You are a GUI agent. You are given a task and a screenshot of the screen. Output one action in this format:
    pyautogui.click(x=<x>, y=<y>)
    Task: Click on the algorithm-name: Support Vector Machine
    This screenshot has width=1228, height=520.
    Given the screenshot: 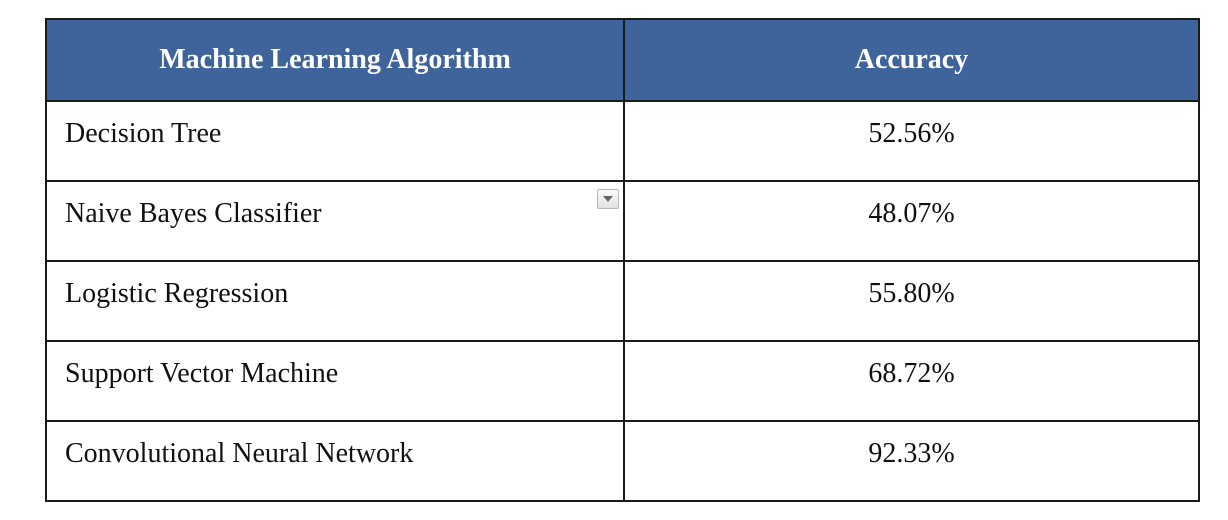 What is the action you would take?
    pyautogui.click(x=202, y=373)
    